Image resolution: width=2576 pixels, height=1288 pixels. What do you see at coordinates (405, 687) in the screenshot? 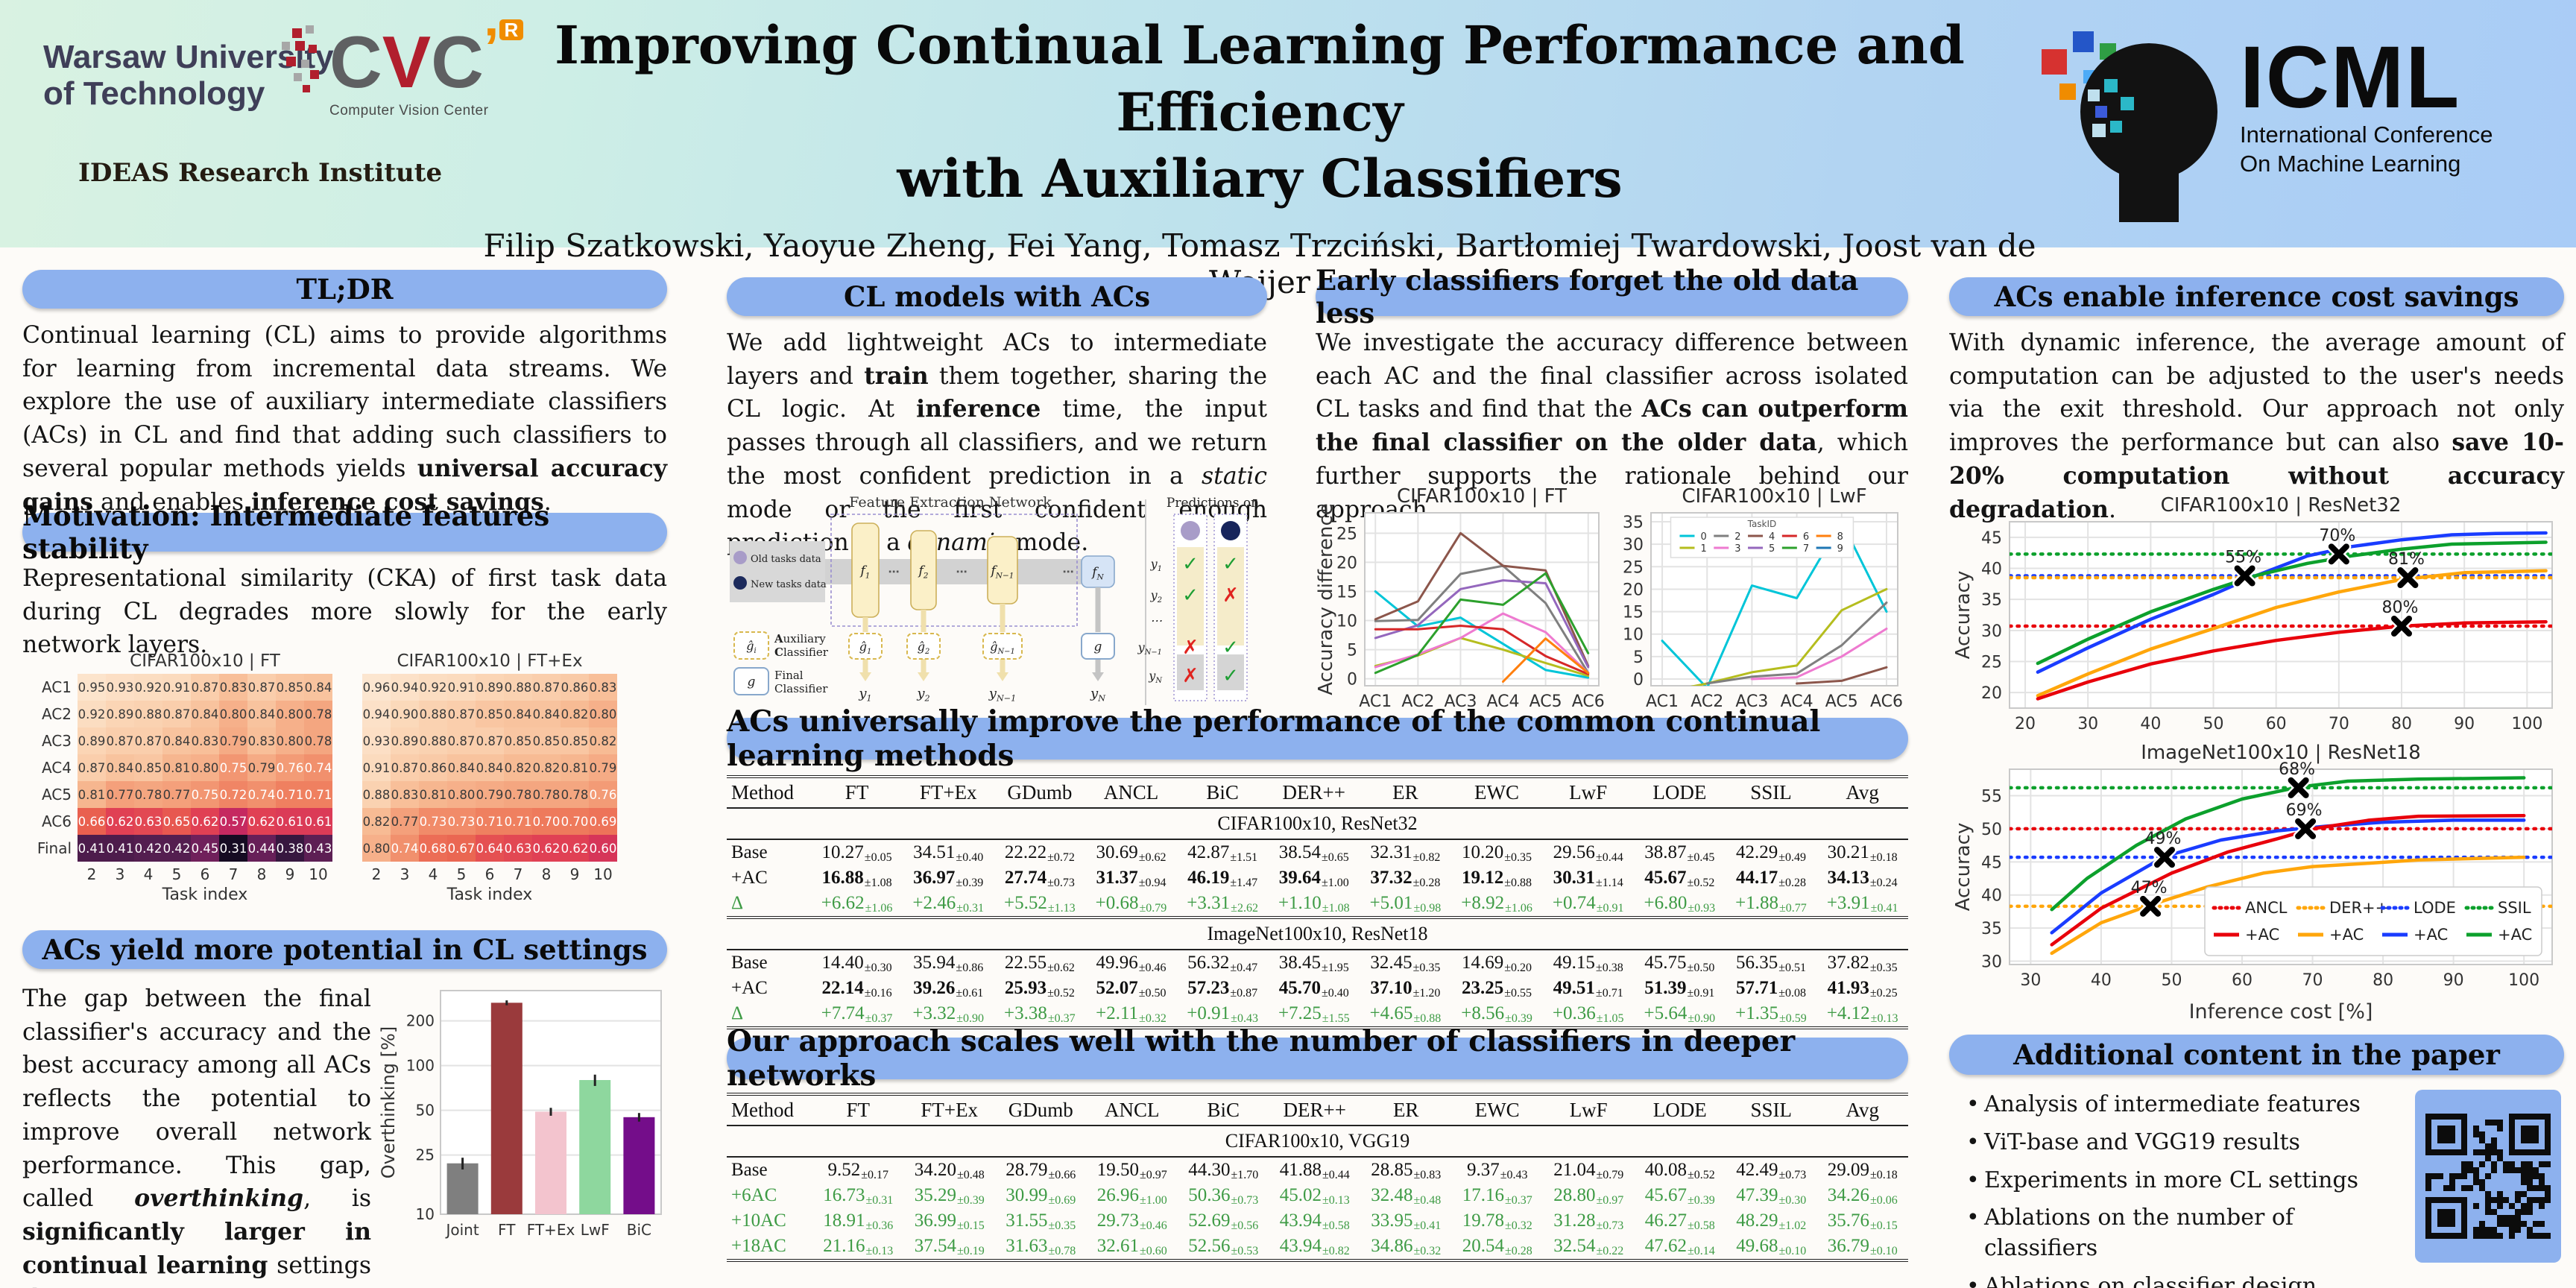
I see `heatmap-cell: 0.94` at bounding box center [405, 687].